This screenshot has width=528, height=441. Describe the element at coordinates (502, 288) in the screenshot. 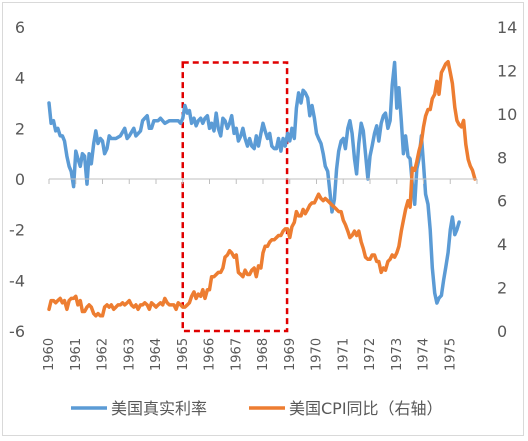

I see `right-y-tick-label: 2` at that location.